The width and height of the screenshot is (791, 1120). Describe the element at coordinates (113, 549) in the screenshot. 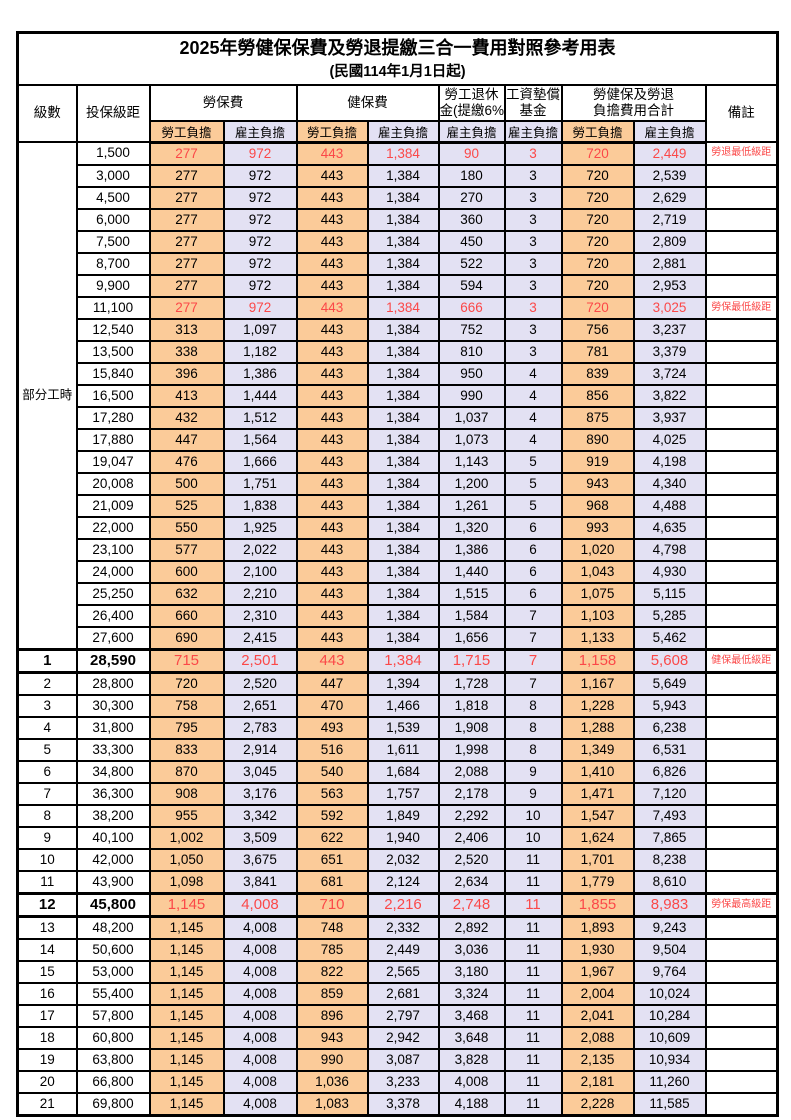

I see `bracket-cell: 23,100` at that location.